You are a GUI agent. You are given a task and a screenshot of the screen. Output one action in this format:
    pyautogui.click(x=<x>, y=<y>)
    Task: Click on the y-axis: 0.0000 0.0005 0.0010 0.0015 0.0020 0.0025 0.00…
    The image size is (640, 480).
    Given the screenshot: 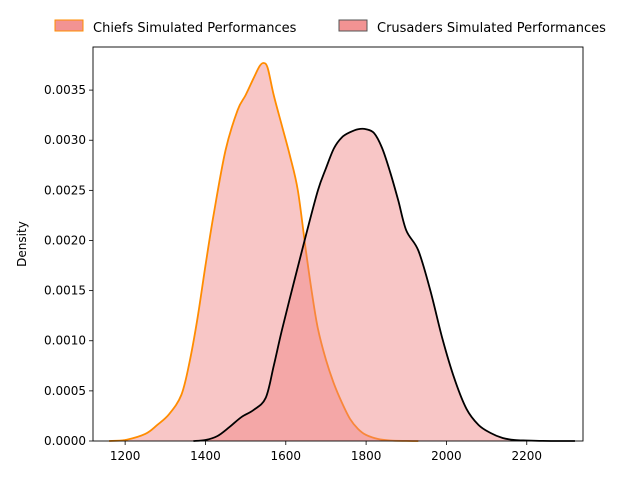 What is the action you would take?
    pyautogui.click(x=68, y=265)
    